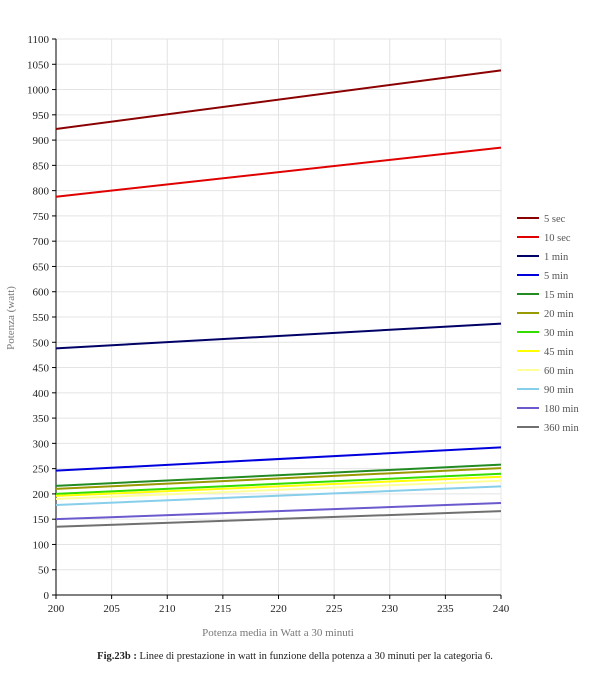 The image size is (590, 700). Describe the element at coordinates (278, 99) in the screenshot. I see `series-line-5-sec` at that location.